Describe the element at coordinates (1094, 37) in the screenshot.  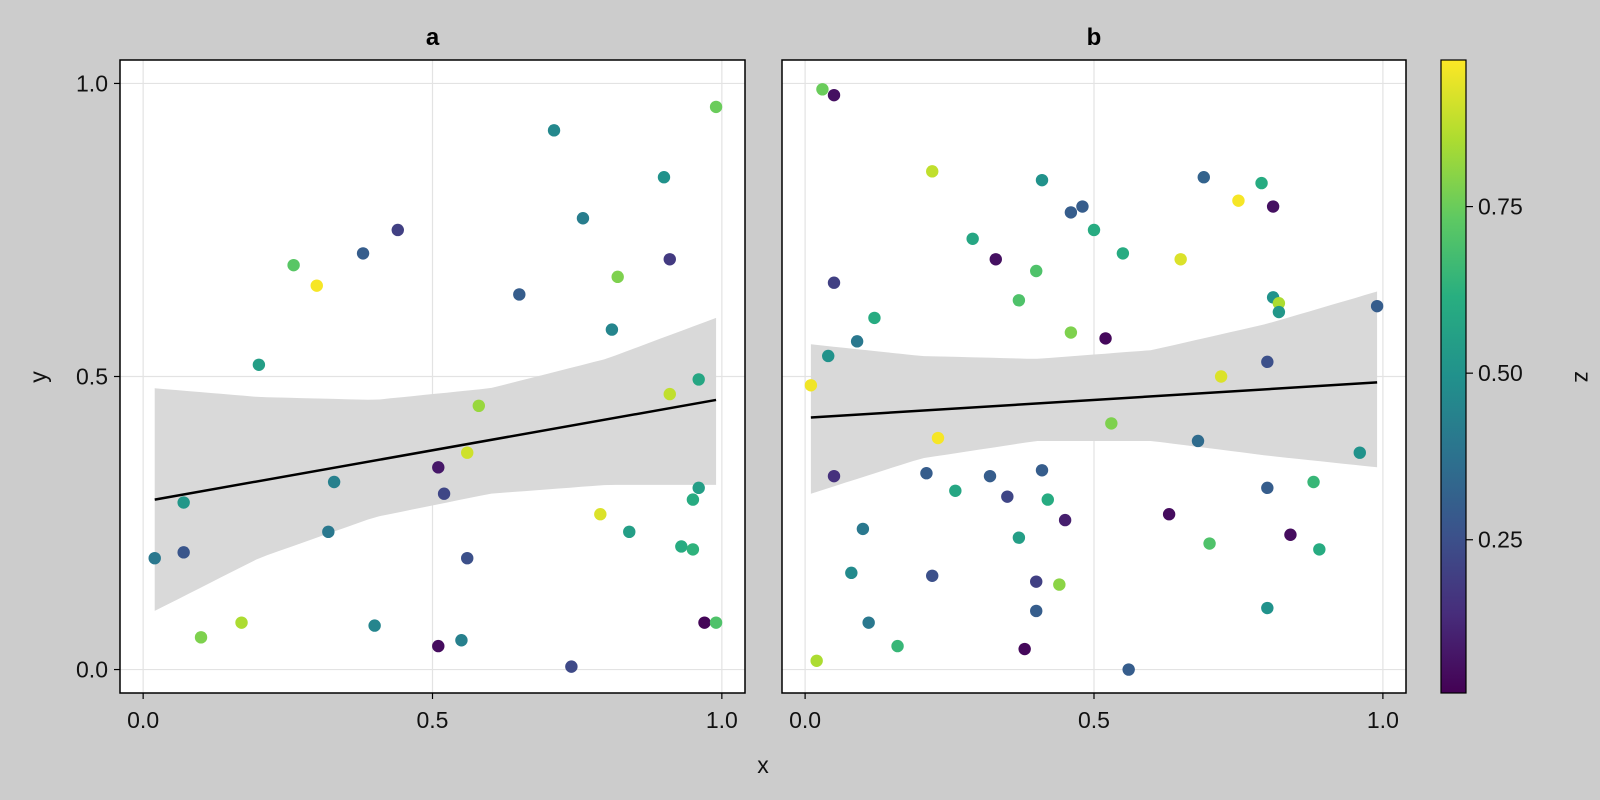
I see `panel-title: b` at that location.